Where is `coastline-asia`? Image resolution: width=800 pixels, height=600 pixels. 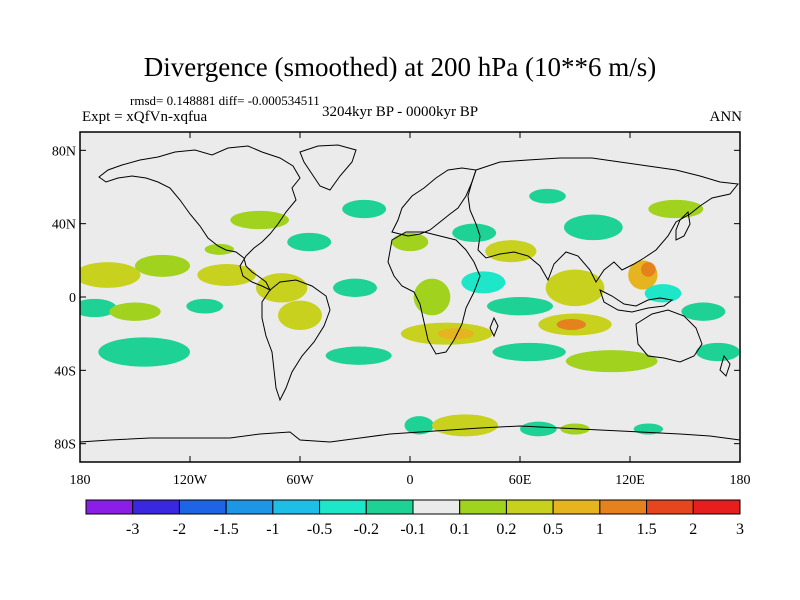 coastline-asia is located at coordinates (603, 220).